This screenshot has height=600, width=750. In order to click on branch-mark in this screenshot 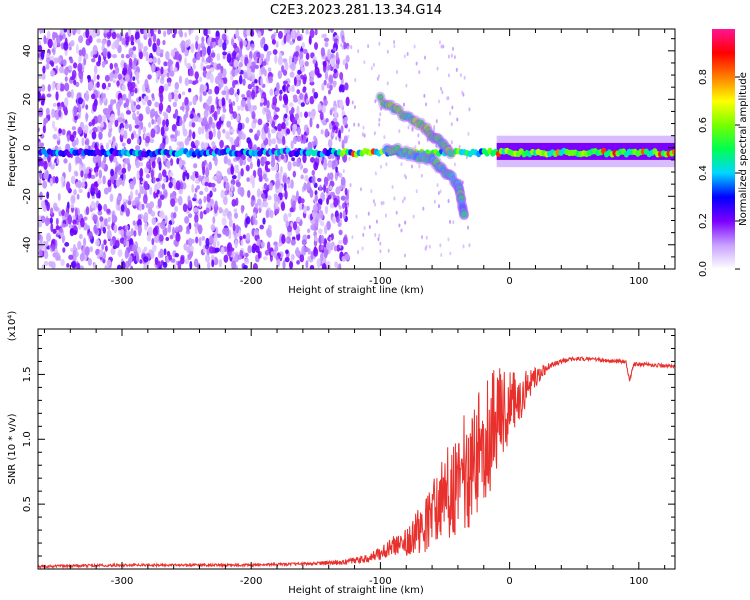, I will do `click(380, 97)`.